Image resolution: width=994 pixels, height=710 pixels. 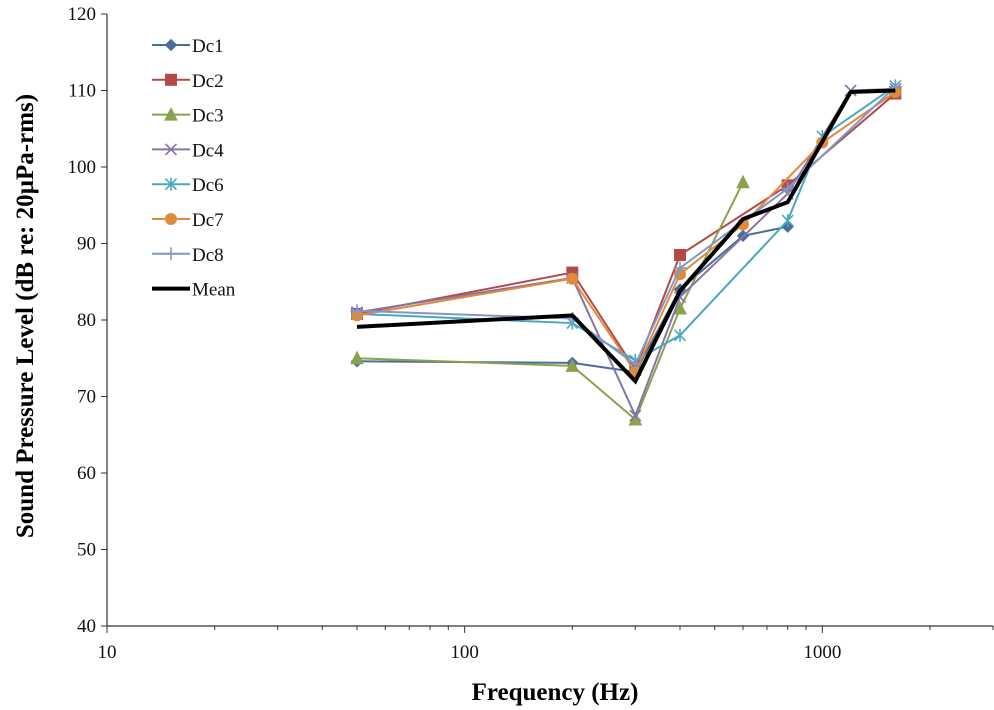 What do you see at coordinates (208, 185) in the screenshot?
I see `legend-label: Dc6` at bounding box center [208, 185].